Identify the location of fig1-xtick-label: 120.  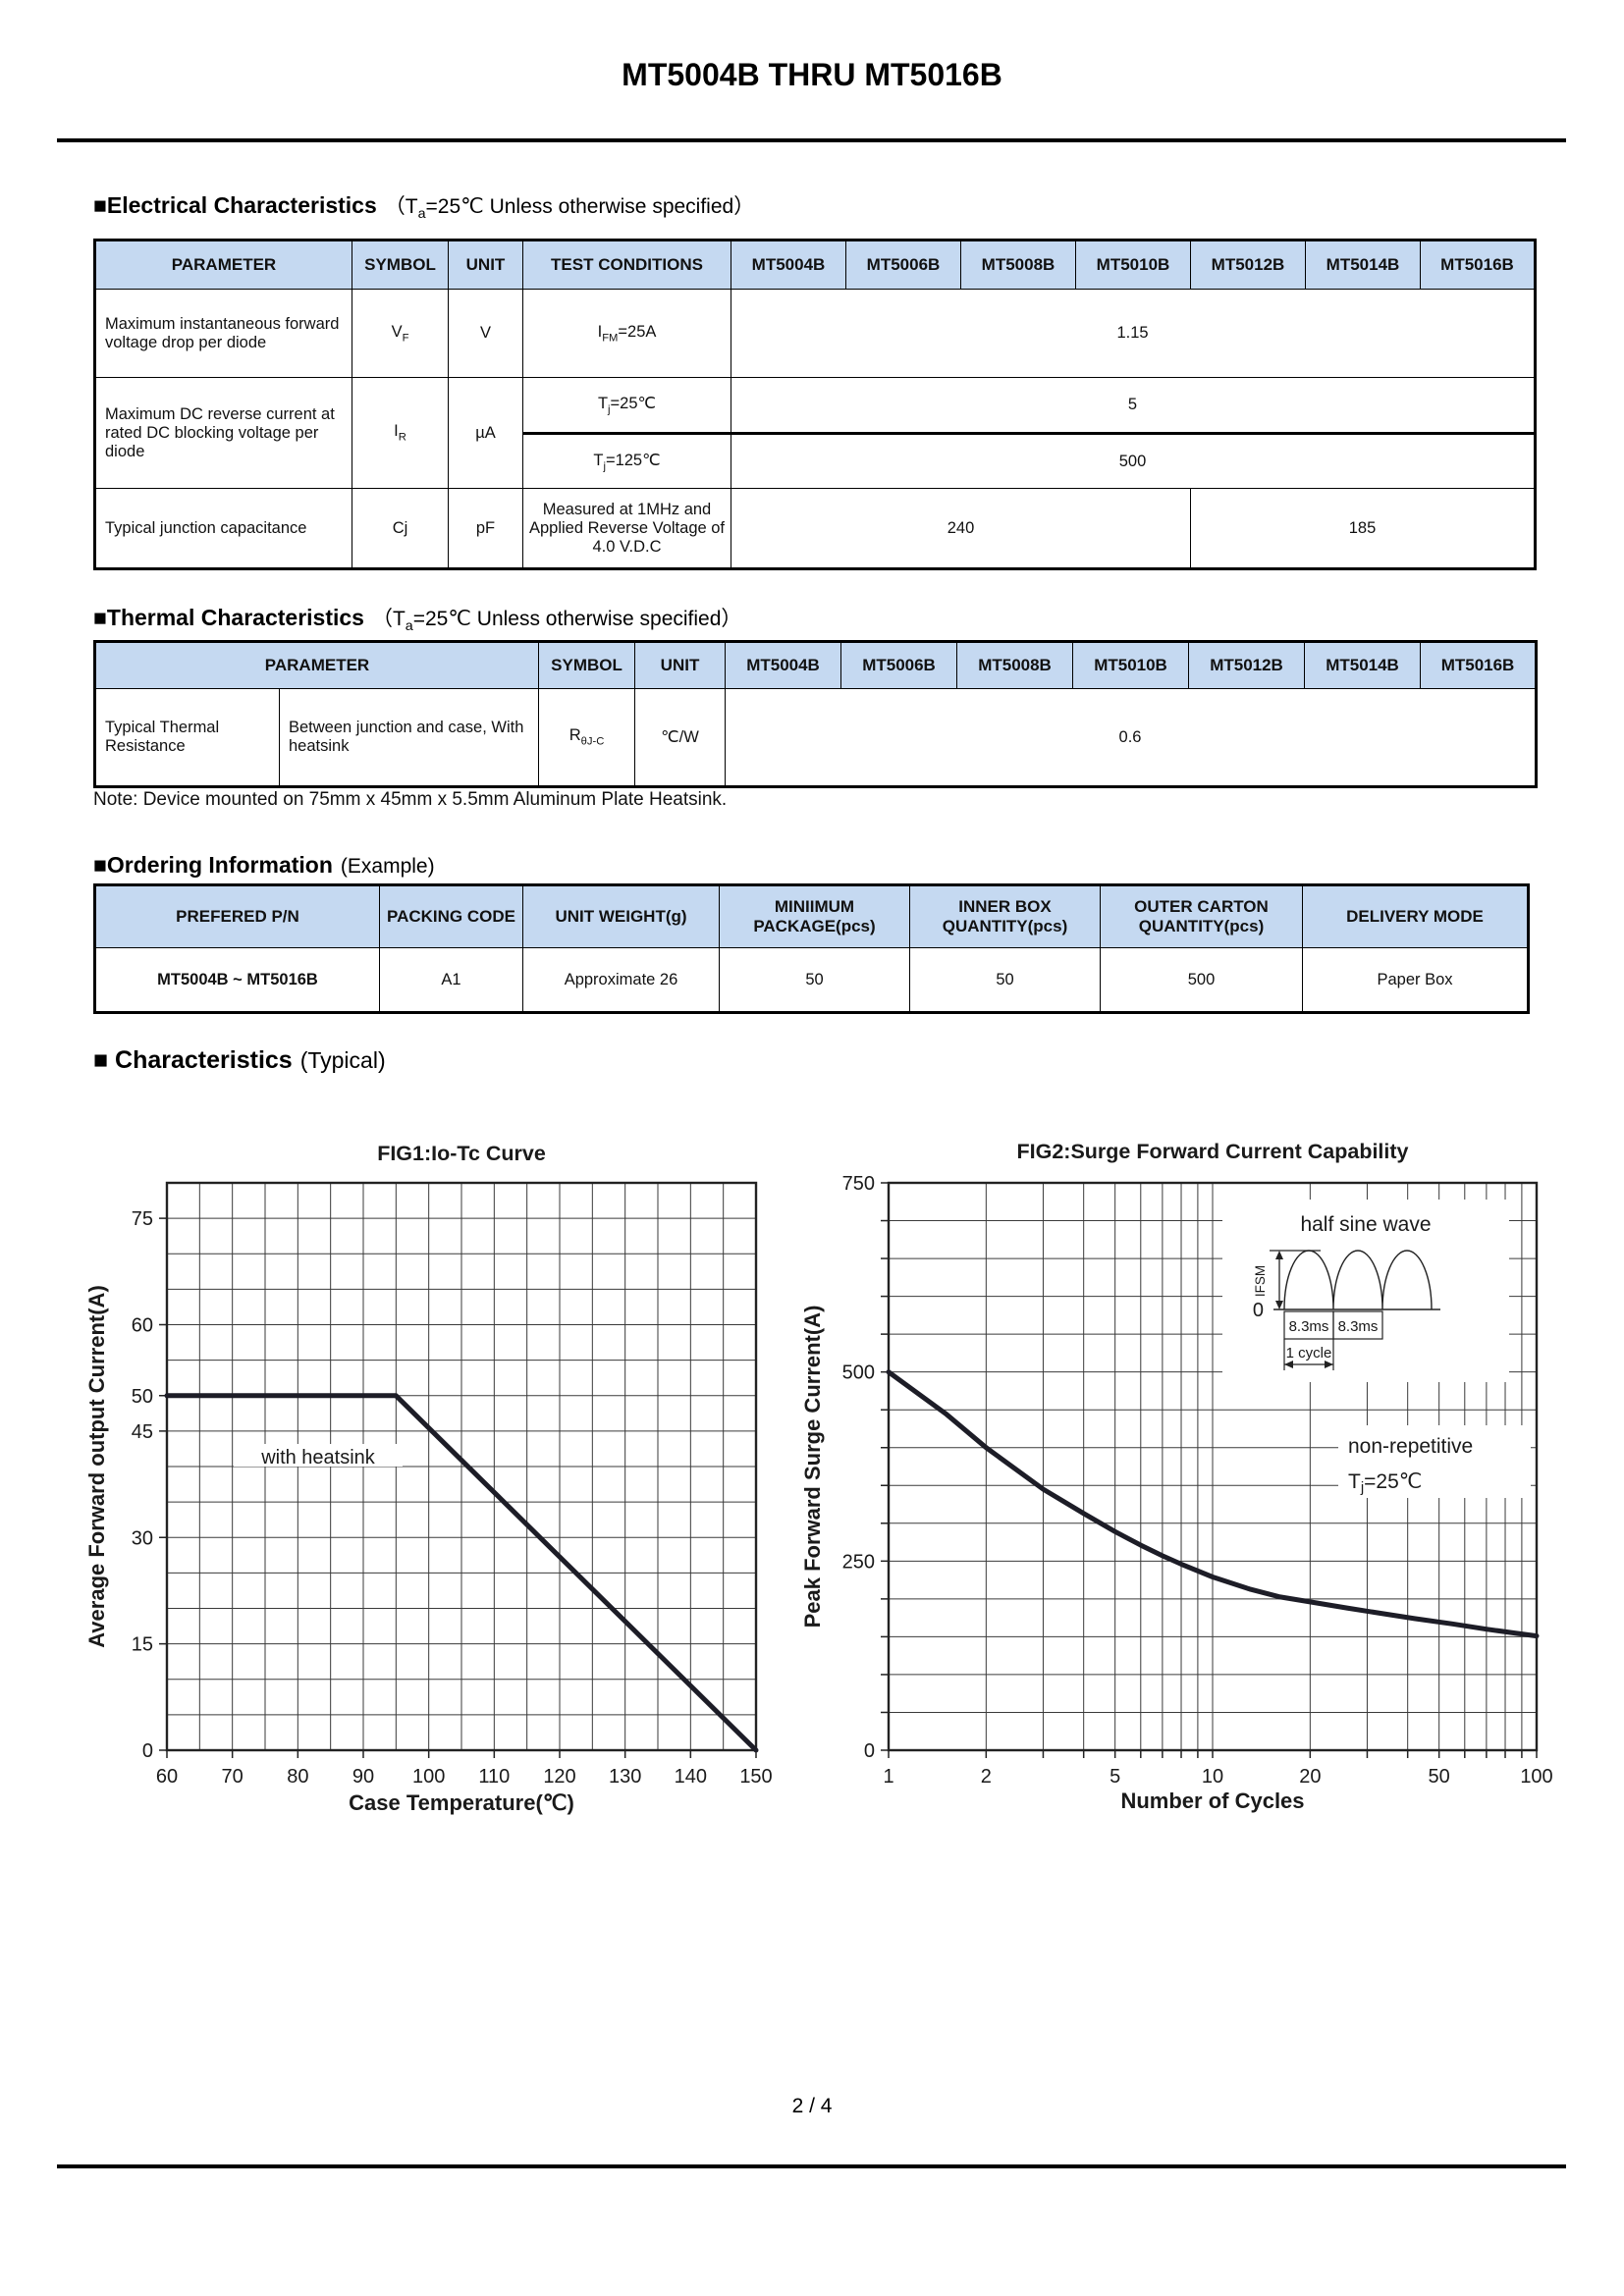
(559, 1777).